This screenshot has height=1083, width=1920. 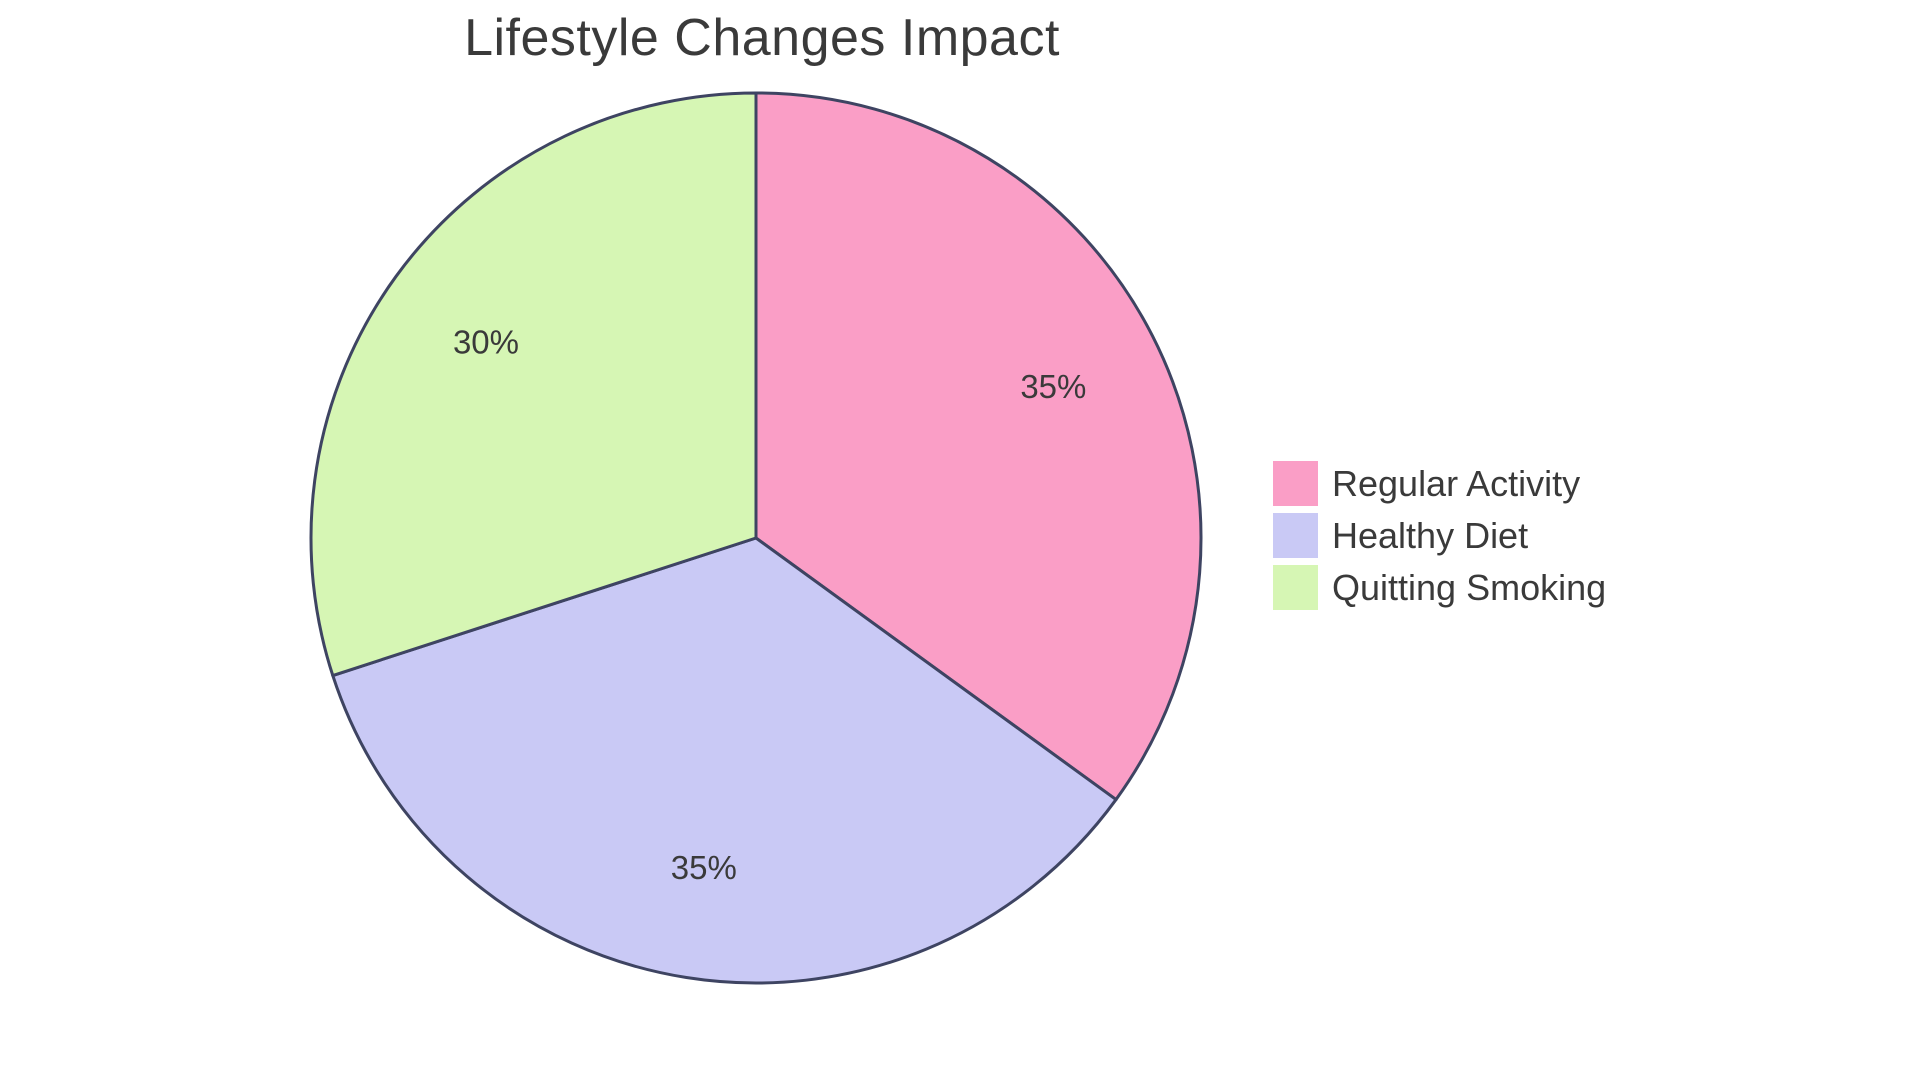 I want to click on legend-item-quitting-smoking: Quitting Smoking, so click(x=1439, y=587).